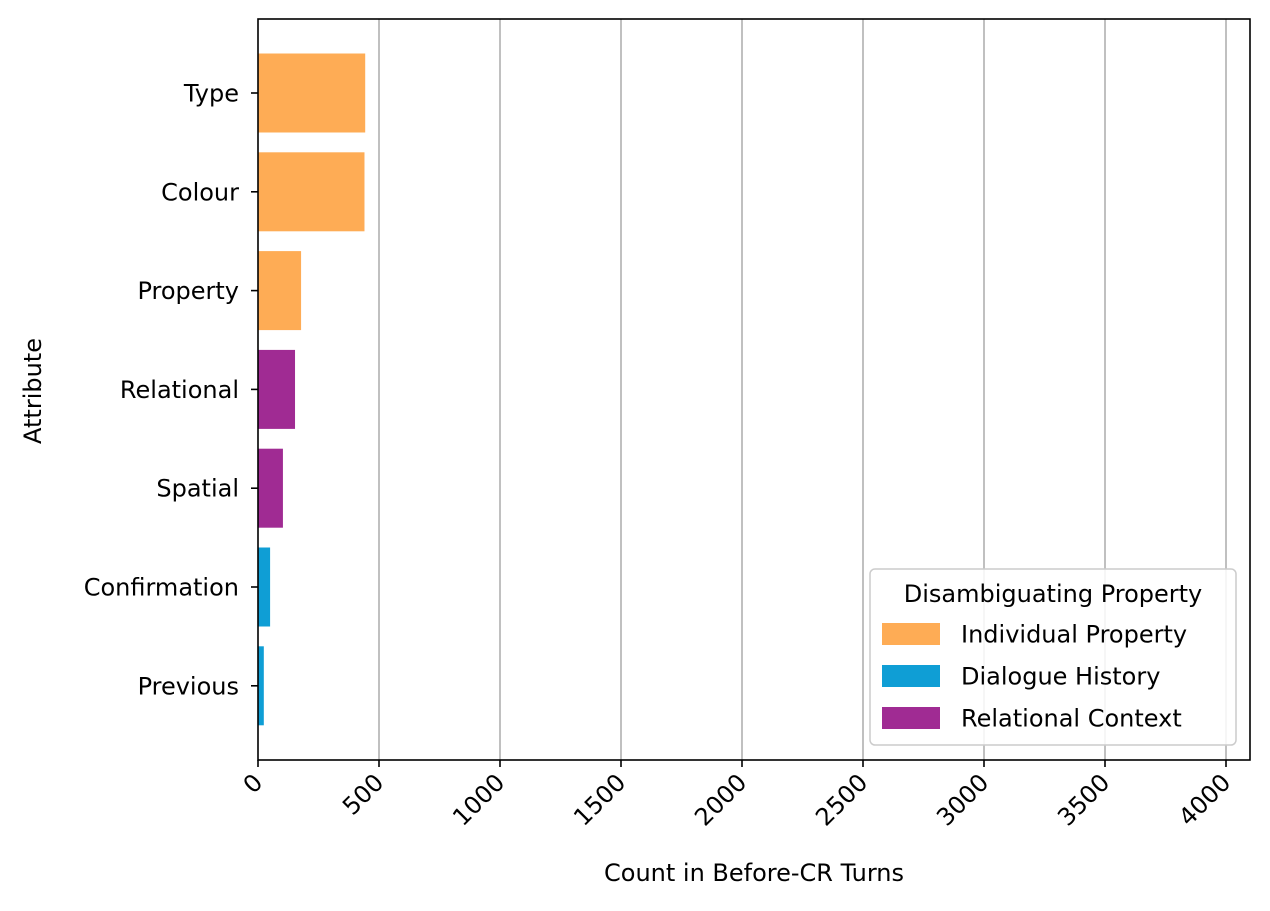 This screenshot has height=911, width=1270. Describe the element at coordinates (911, 718) in the screenshot. I see `legend-swatch-relational-context` at that location.